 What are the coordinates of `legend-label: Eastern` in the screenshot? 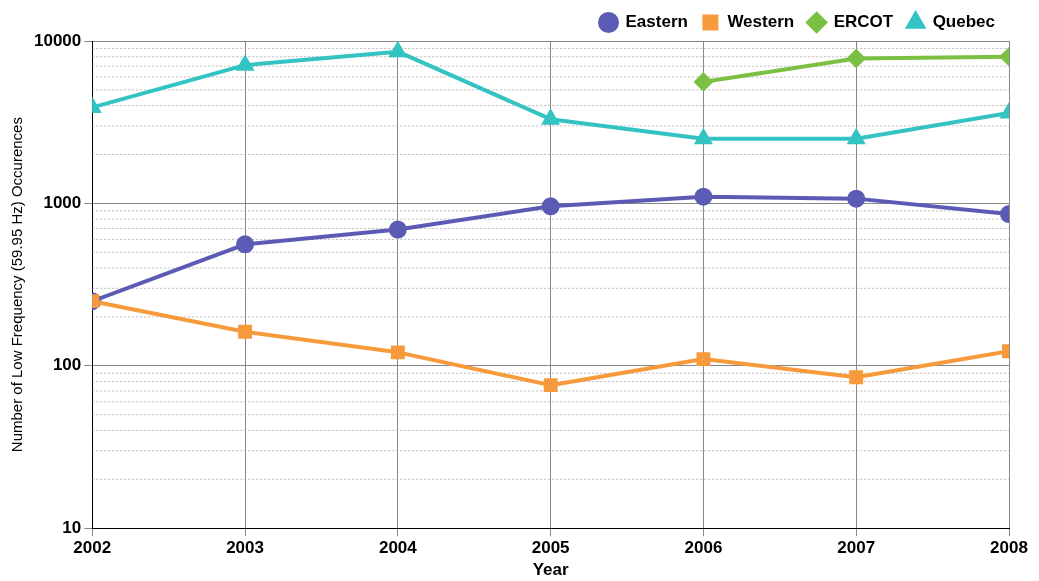 It's located at (656, 22).